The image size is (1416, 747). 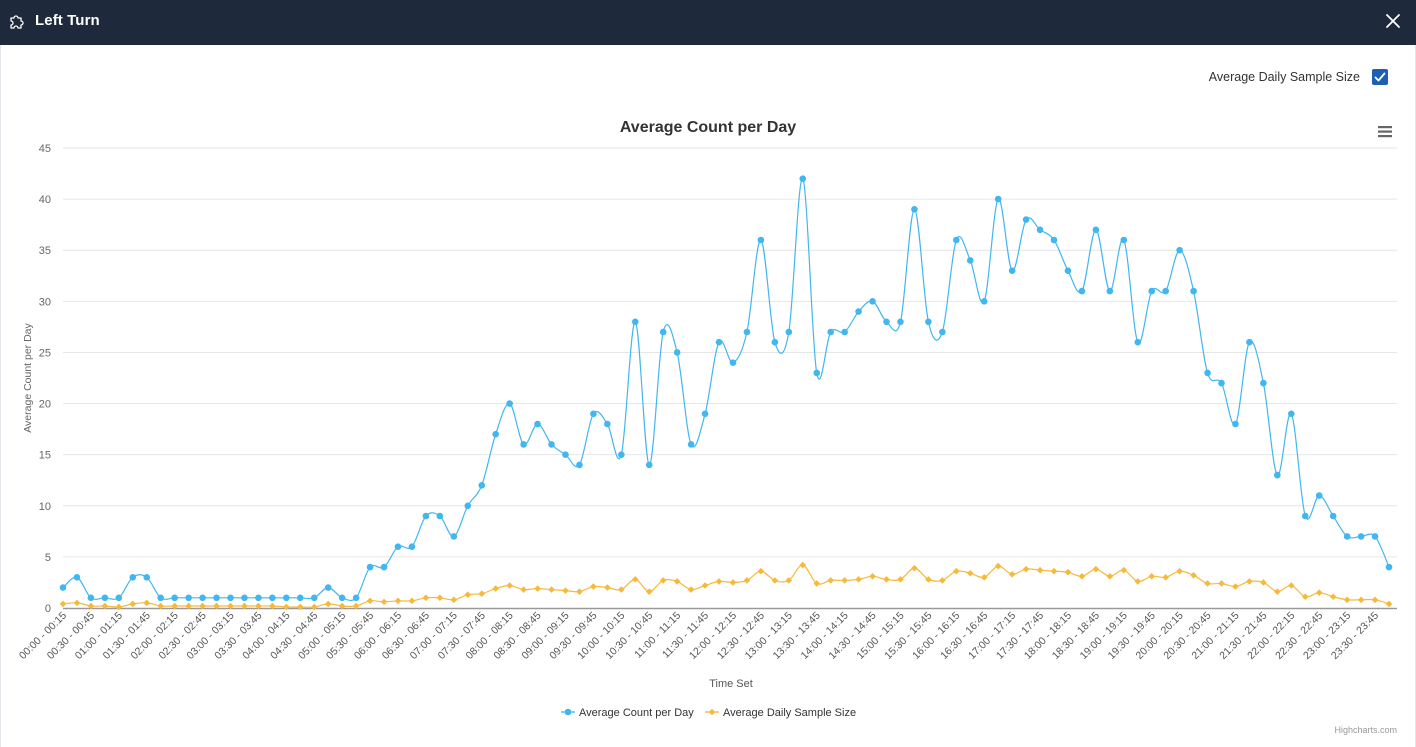 What do you see at coordinates (1365, 730) in the screenshot?
I see `credits-link: Highcharts.com` at bounding box center [1365, 730].